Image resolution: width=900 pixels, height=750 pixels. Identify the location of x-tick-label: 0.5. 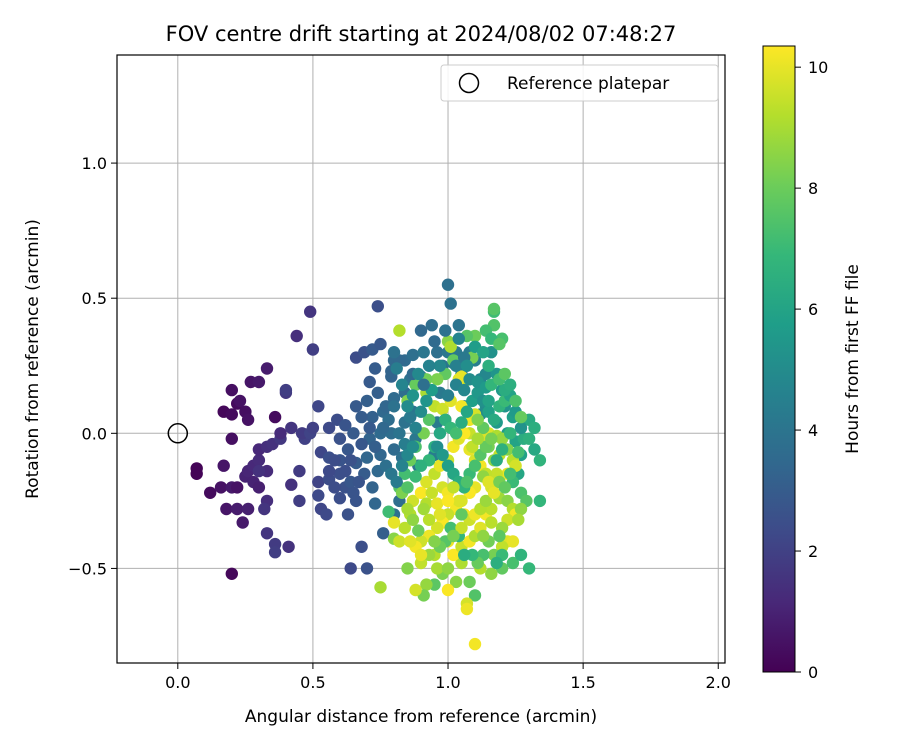
(312, 682).